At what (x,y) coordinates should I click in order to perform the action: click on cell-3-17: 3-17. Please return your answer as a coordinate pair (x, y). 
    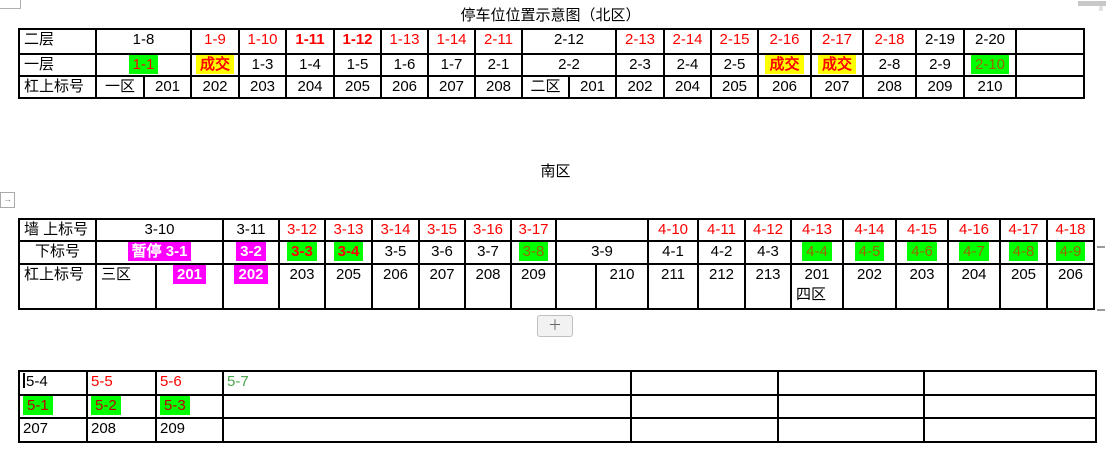
    Looking at the image, I should click on (533, 230).